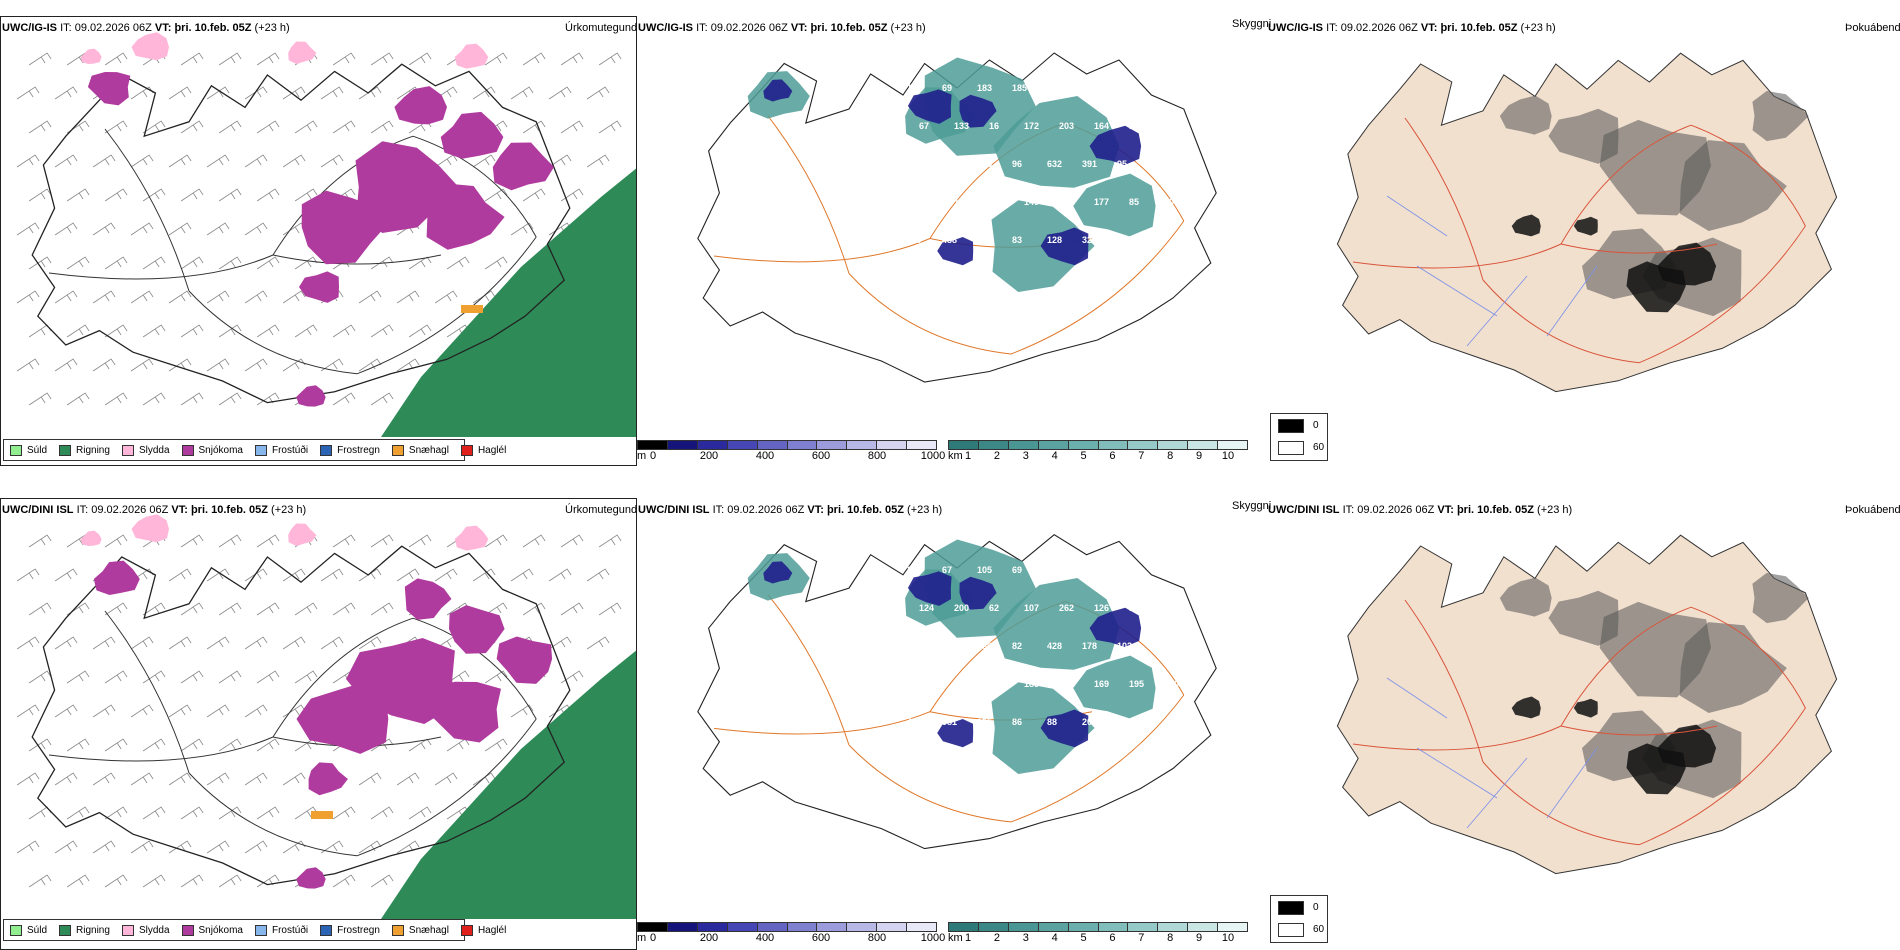 This screenshot has height=950, width=1900. I want to click on visibility-value-label: 222, so click(914, 570).